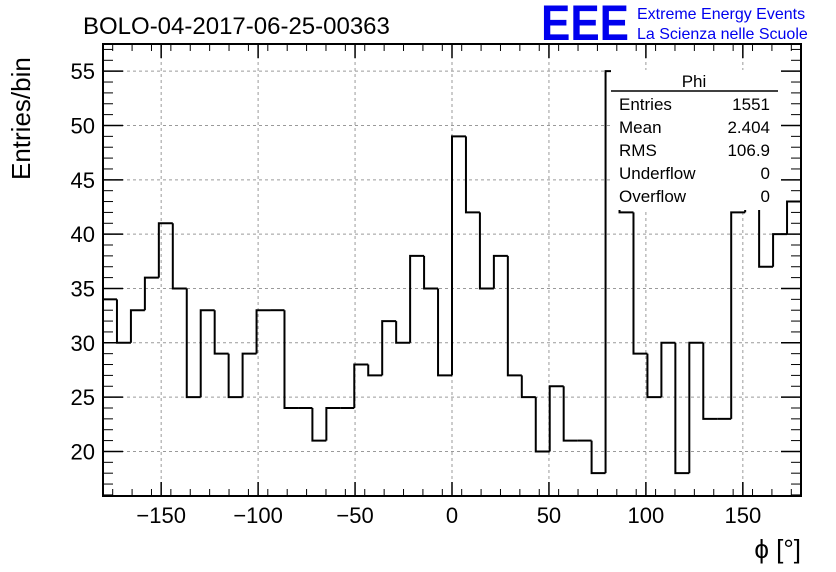 The image size is (836, 572). What do you see at coordinates (83, 451) in the screenshot?
I see `y-tick-label: 20` at bounding box center [83, 451].